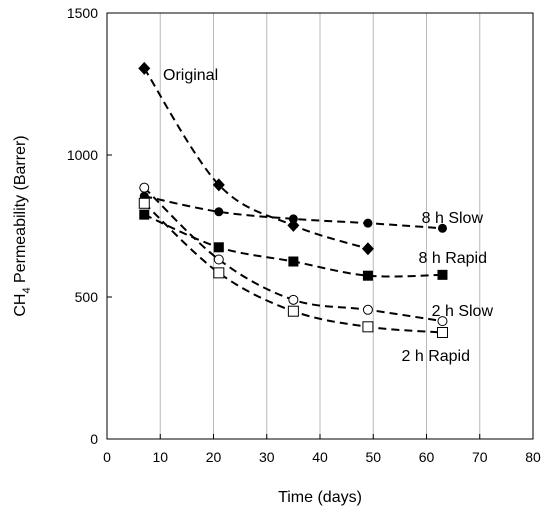 The image size is (550, 515). What do you see at coordinates (190, 75) in the screenshot?
I see `series-label-original: Original` at bounding box center [190, 75].